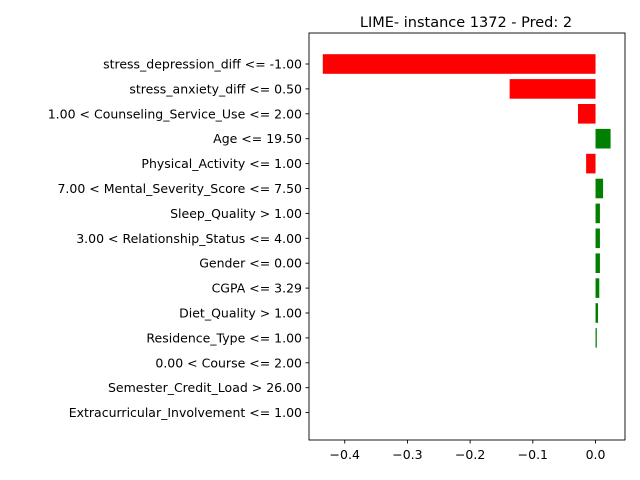  What do you see at coordinates (224, 337) in the screenshot?
I see `y-tick-label: Residence_Type <= 1.00` at bounding box center [224, 337].